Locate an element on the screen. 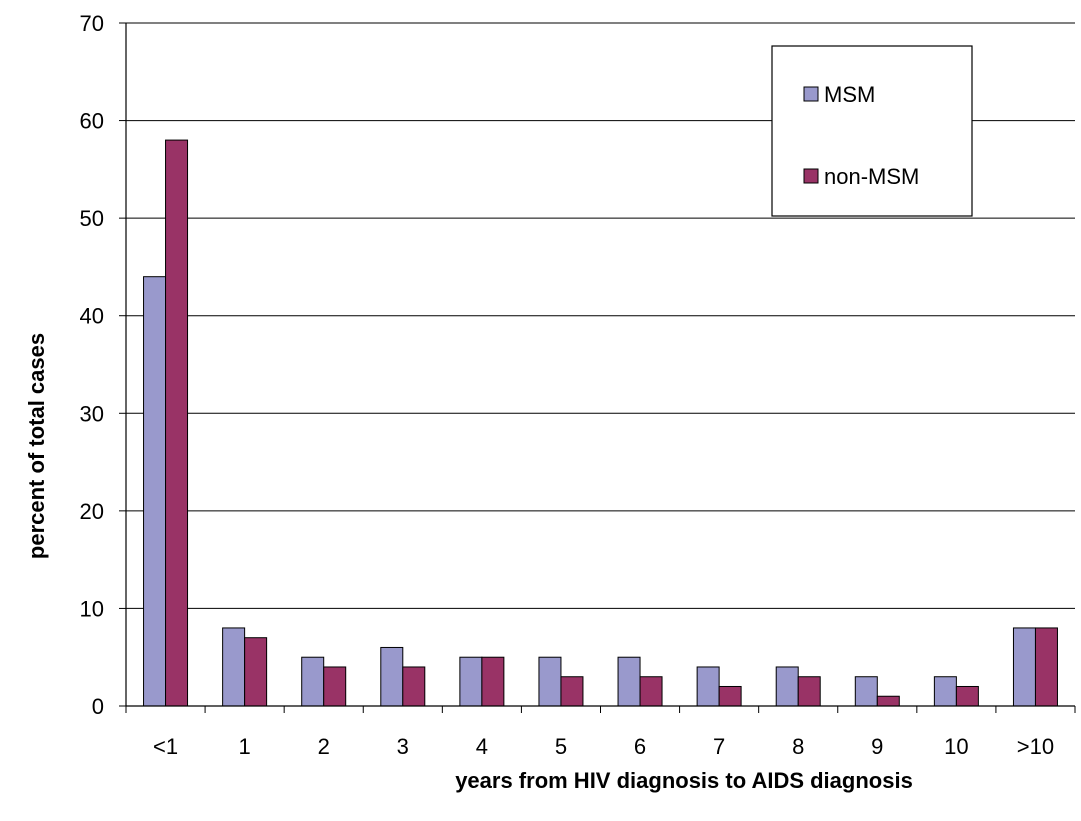 The height and width of the screenshot is (821, 1081). x-tick-label: 1 is located at coordinates (245, 746).